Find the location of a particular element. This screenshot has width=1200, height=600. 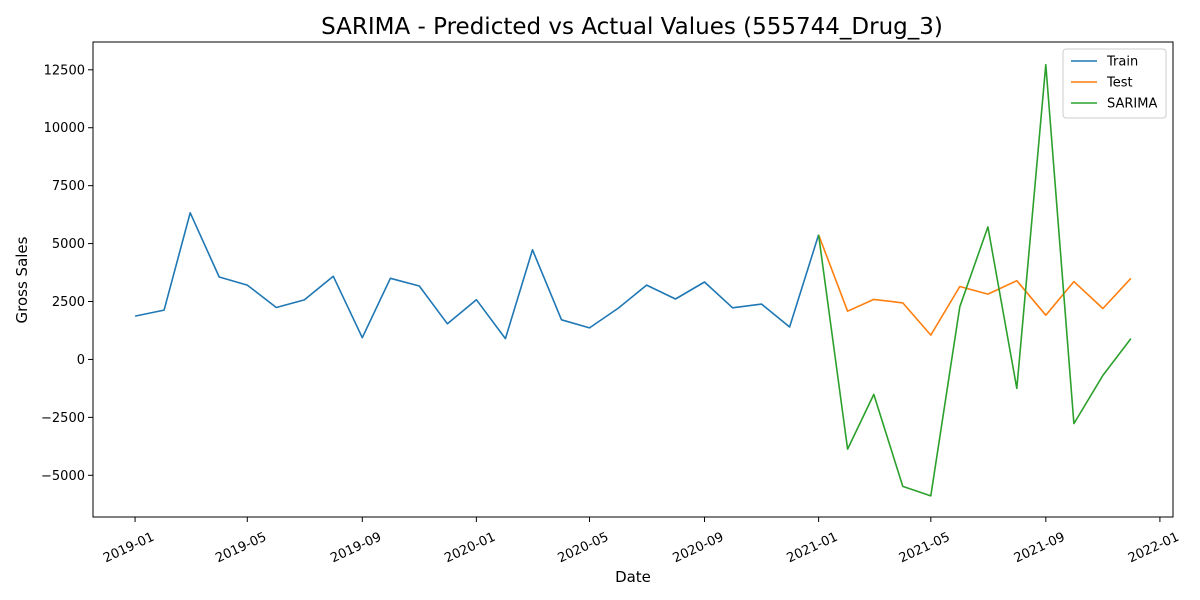

x-tick-label: 2019-05 is located at coordinates (241, 548).